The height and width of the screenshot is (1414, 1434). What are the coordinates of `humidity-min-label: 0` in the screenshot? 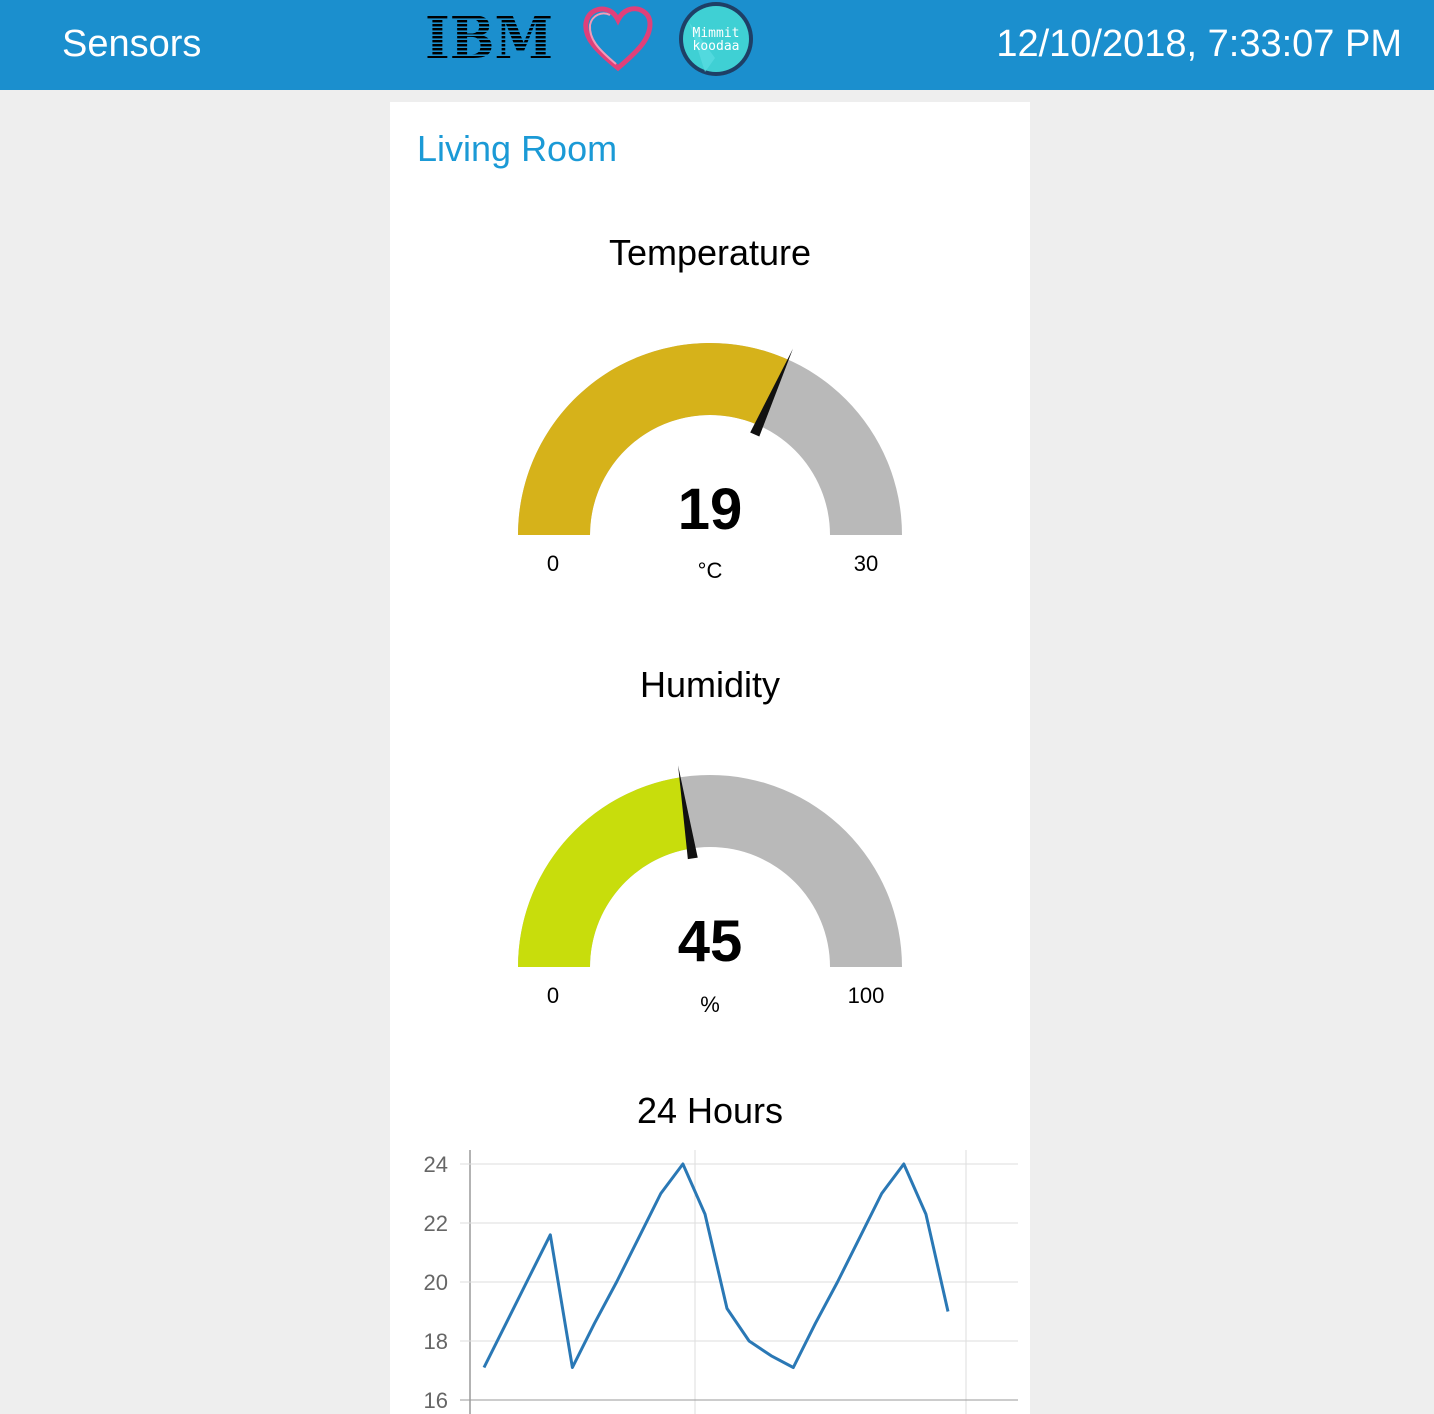 It's located at (553, 995).